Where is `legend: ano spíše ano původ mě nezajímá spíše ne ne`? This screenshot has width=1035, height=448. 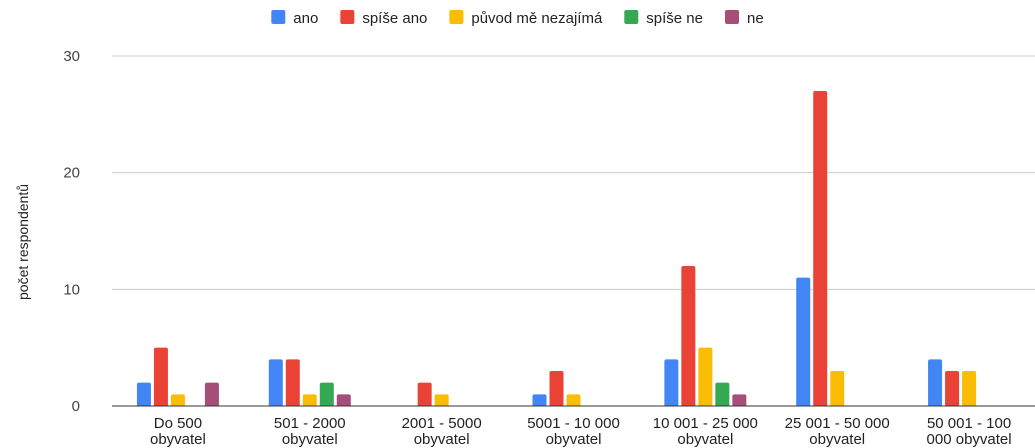
legend: ano spíše ano původ mě nezajímá spíše ne ne is located at coordinates (517, 18).